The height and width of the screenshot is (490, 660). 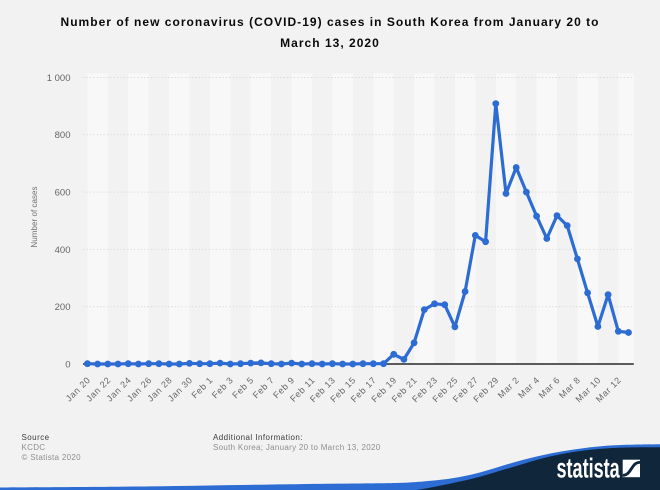 I want to click on svg-text: Mar 4, so click(x=528, y=387).